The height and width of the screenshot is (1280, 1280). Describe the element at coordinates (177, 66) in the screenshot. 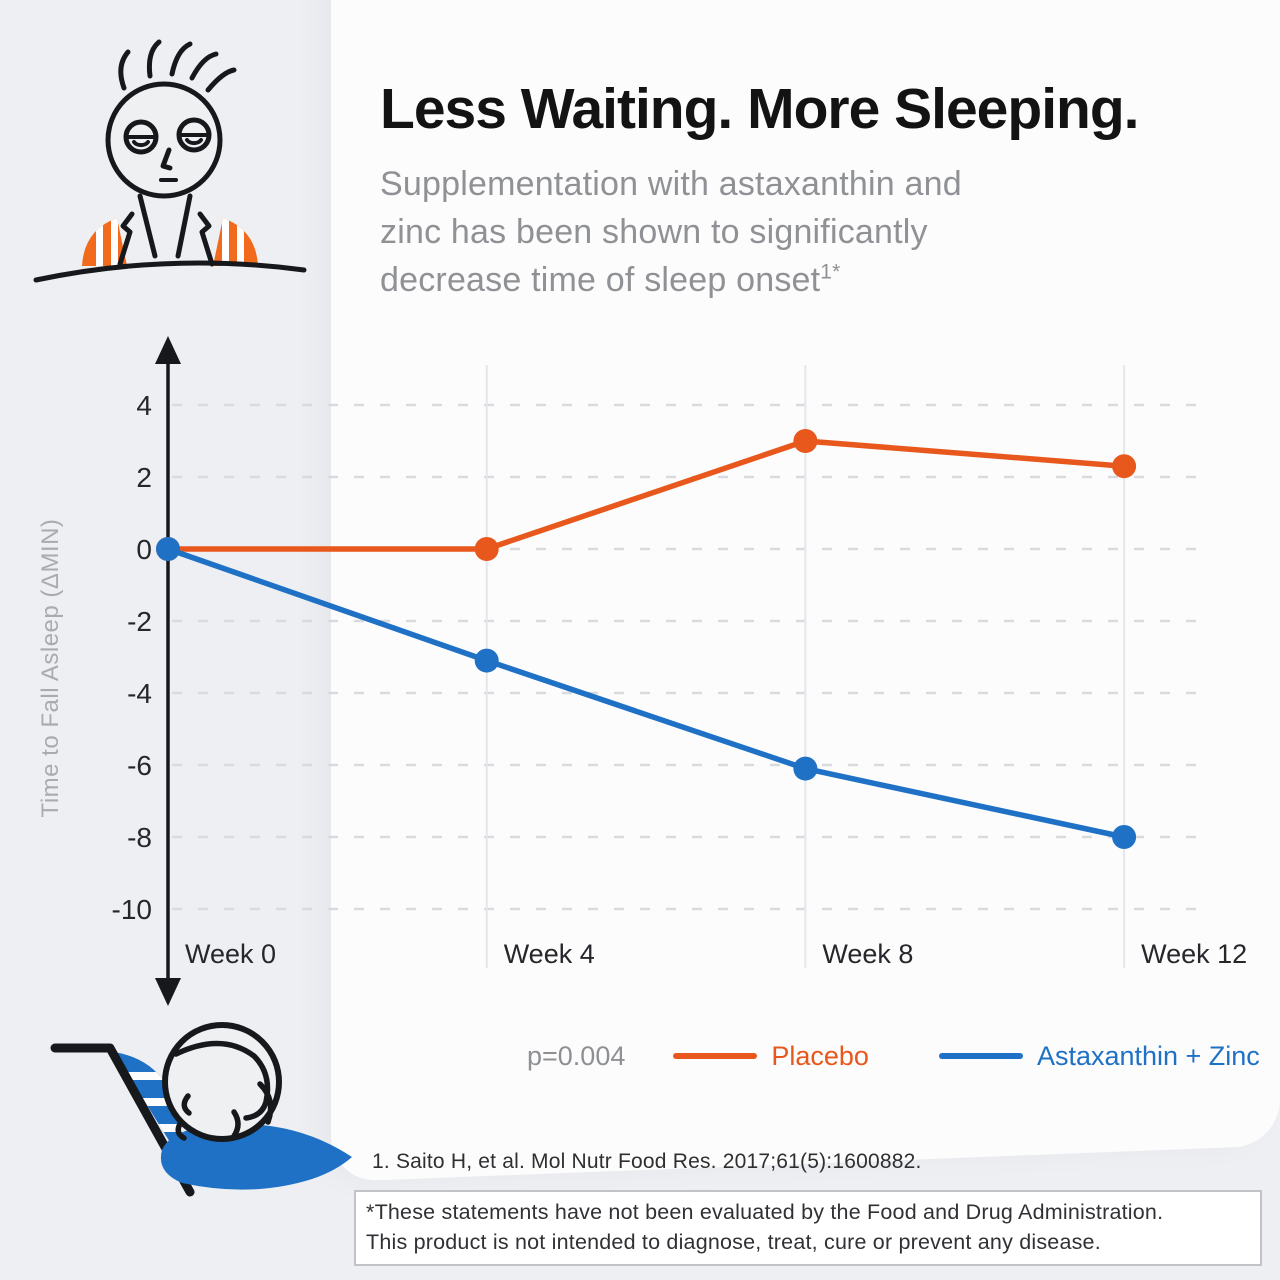

I see `hair-strokes` at that location.